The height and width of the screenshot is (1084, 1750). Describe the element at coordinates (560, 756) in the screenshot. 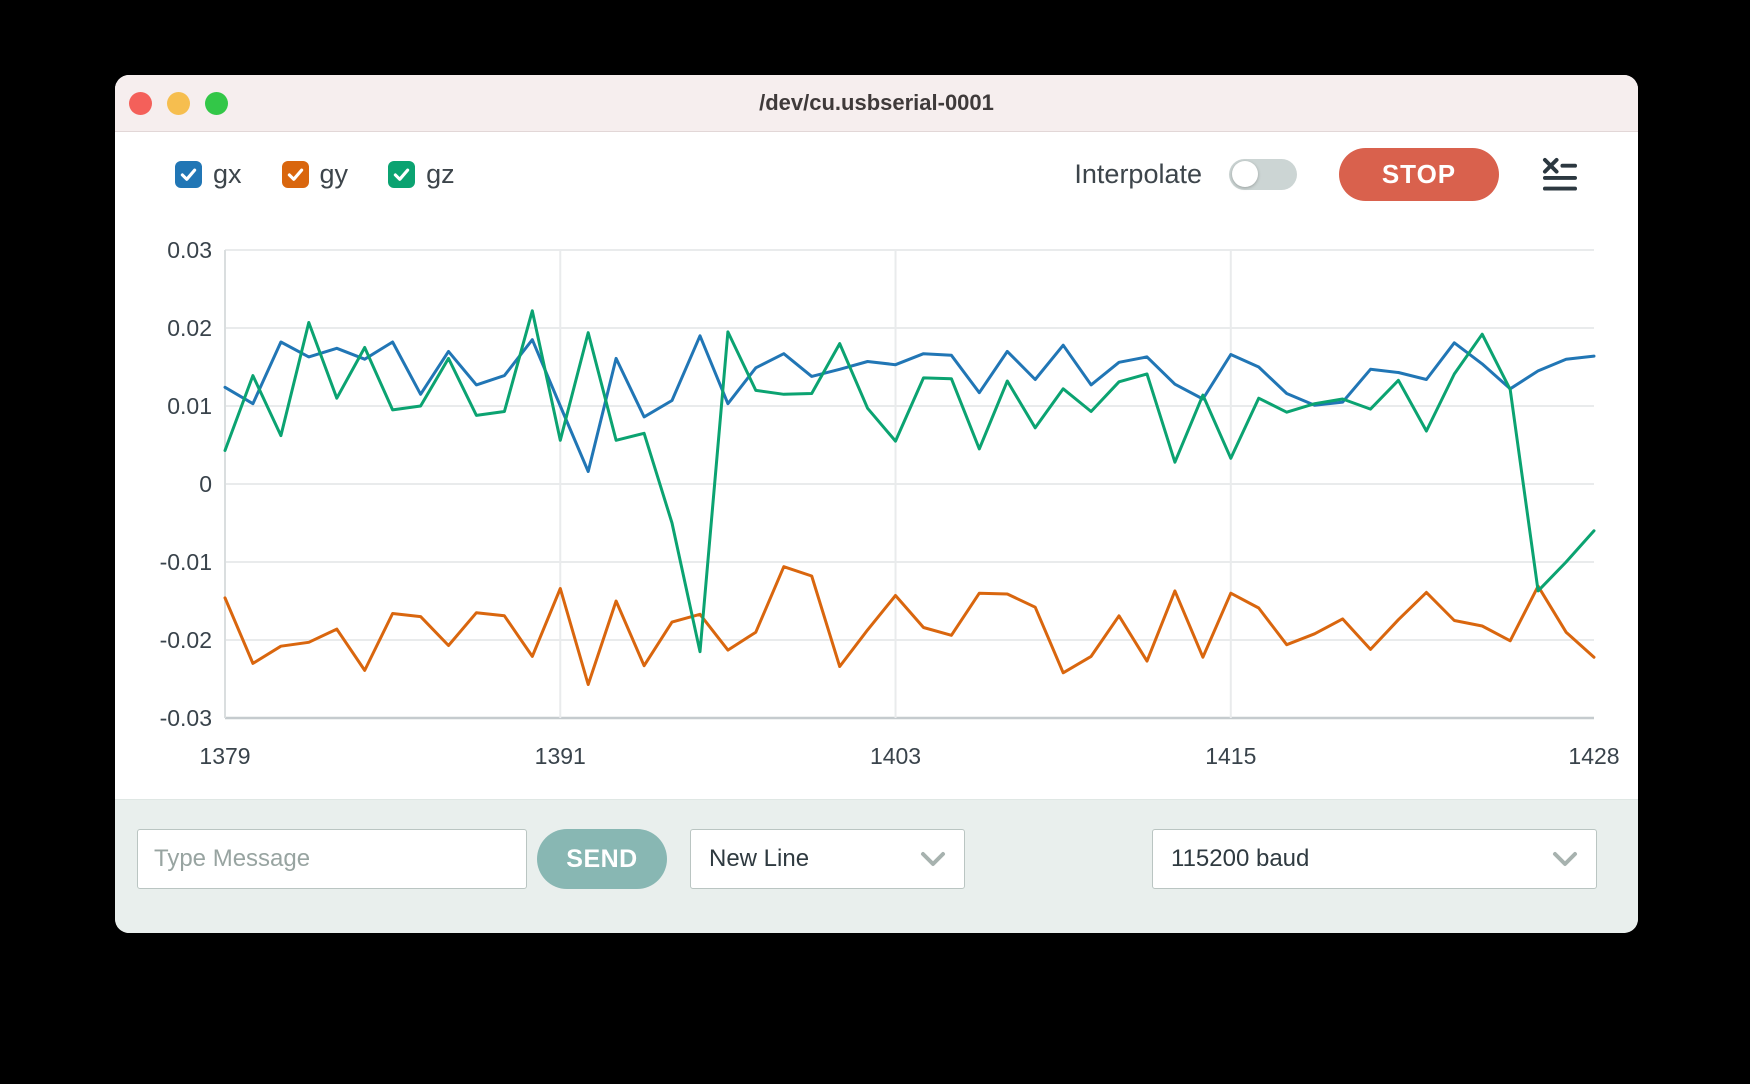

I see `svg-text: 1391` at that location.